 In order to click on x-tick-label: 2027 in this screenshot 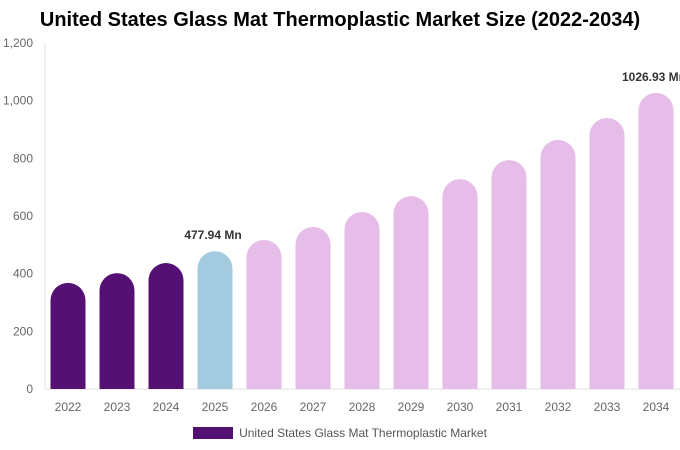, I will do `click(313, 407)`.